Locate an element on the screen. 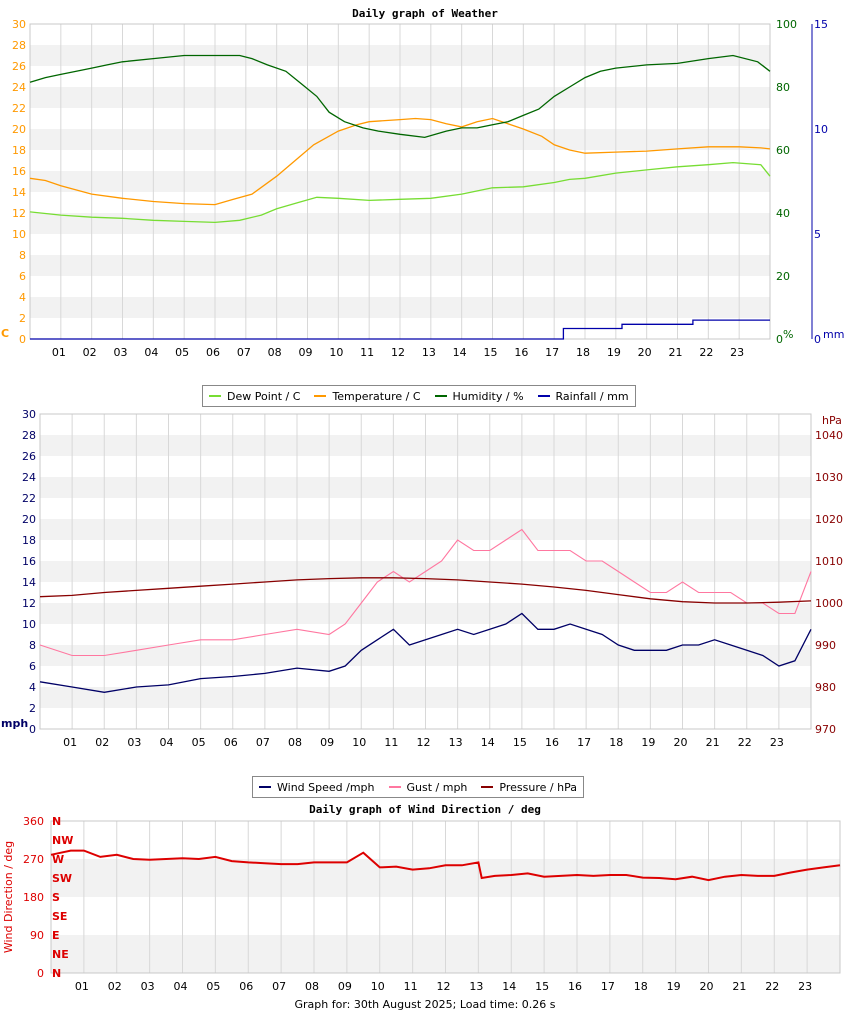  plot-border is located at coordinates (445, 897).